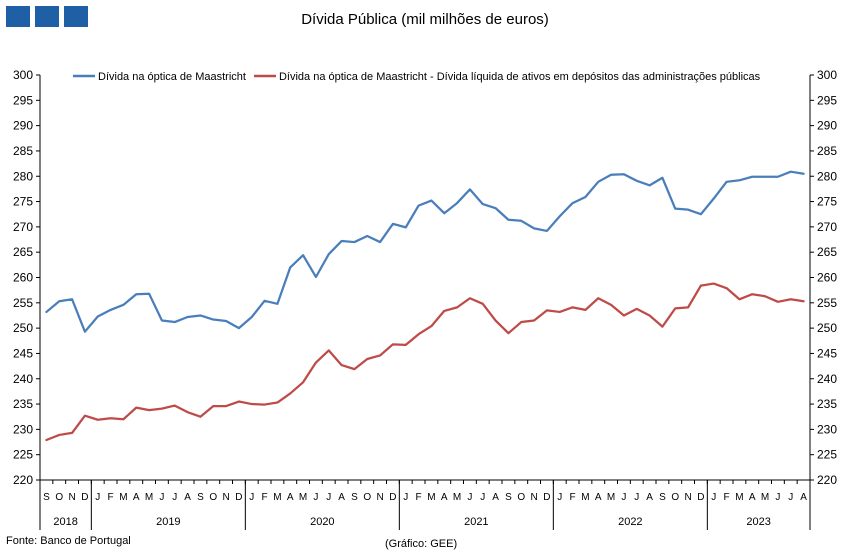 This screenshot has width=850, height=559. Describe the element at coordinates (827, 353) in the screenshot. I see `y-tick-label-right: 245` at that location.